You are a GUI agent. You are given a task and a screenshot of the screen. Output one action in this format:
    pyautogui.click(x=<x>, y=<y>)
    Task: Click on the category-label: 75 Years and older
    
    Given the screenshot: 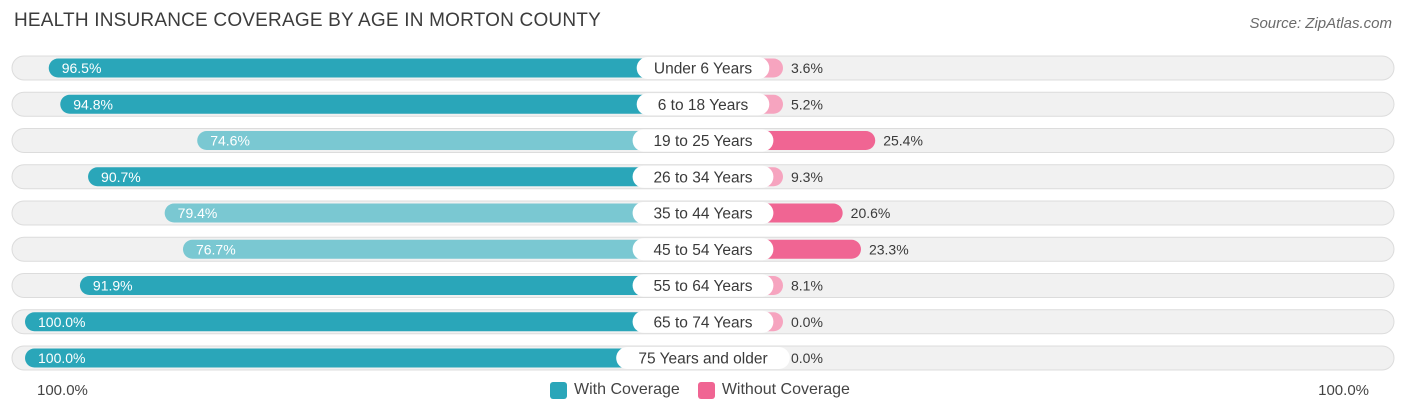 What is the action you would take?
    pyautogui.click(x=702, y=359)
    